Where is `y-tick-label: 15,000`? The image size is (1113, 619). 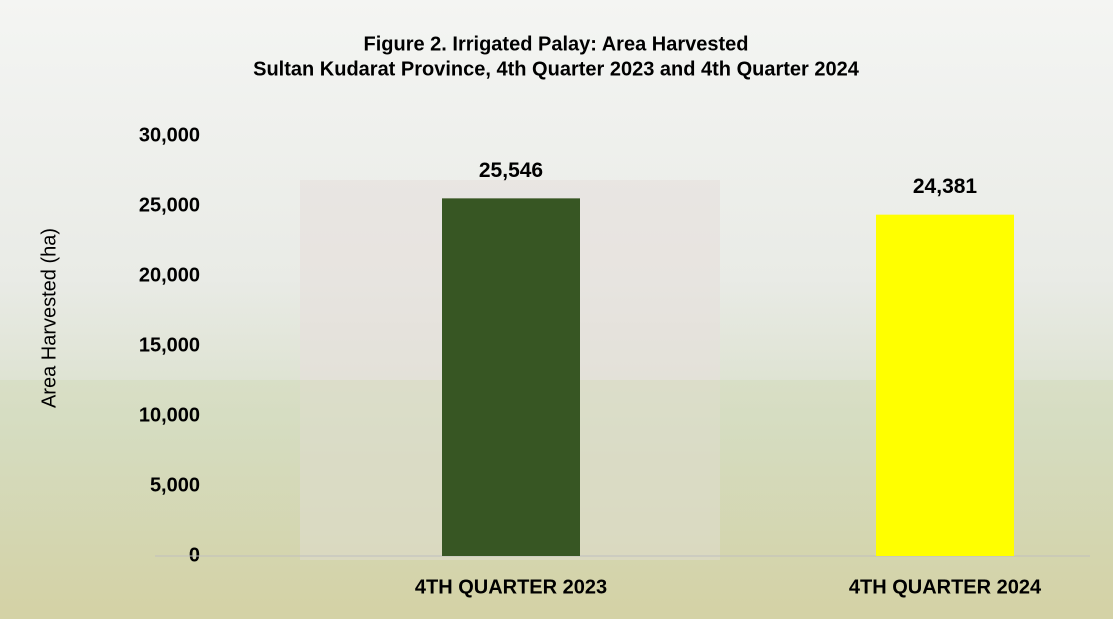
y-tick-label: 15,000 is located at coordinates (169, 345).